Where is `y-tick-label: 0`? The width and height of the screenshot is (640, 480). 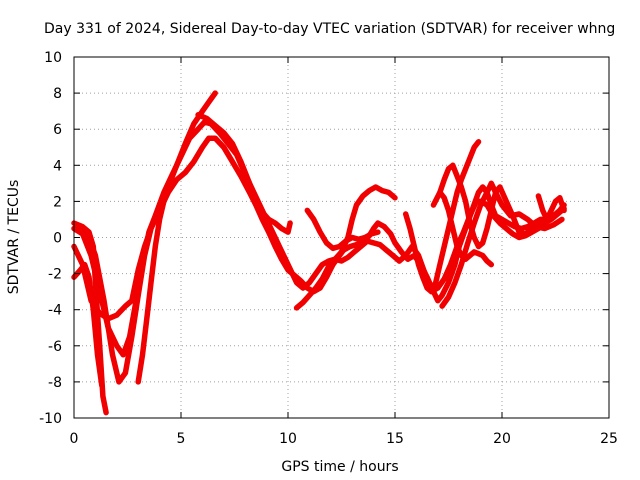 y-tick-label: 0 is located at coordinates (57, 239).